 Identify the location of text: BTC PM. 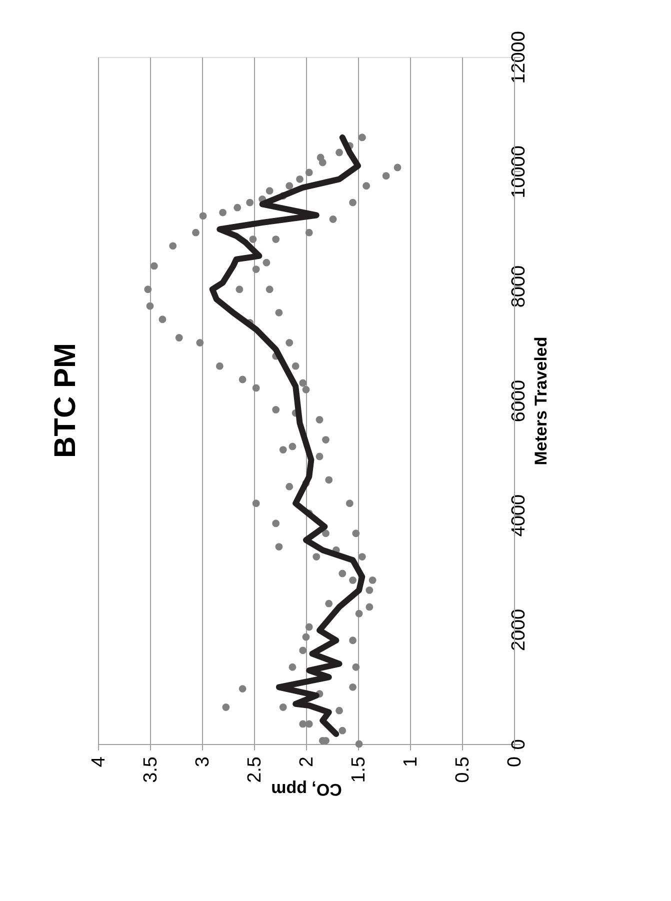
(65, 400).